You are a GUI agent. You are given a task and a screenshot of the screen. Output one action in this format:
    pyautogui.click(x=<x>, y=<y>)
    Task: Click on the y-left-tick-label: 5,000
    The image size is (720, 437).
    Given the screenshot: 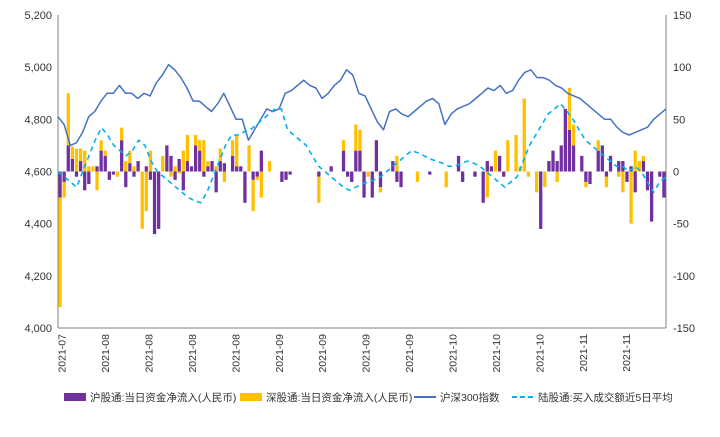 What is the action you would take?
    pyautogui.click(x=38, y=68)
    